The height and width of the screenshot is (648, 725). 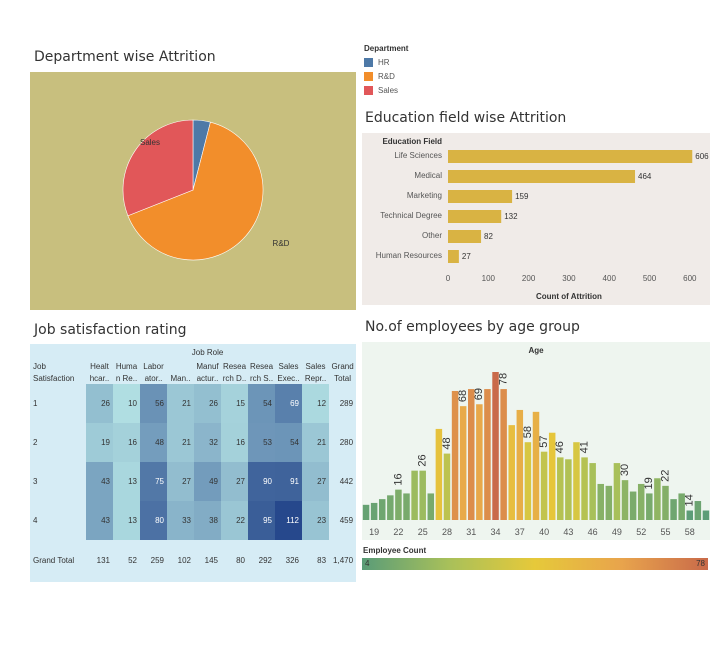 What do you see at coordinates (529, 278) in the screenshot?
I see `x-tick-label: 200` at bounding box center [529, 278].